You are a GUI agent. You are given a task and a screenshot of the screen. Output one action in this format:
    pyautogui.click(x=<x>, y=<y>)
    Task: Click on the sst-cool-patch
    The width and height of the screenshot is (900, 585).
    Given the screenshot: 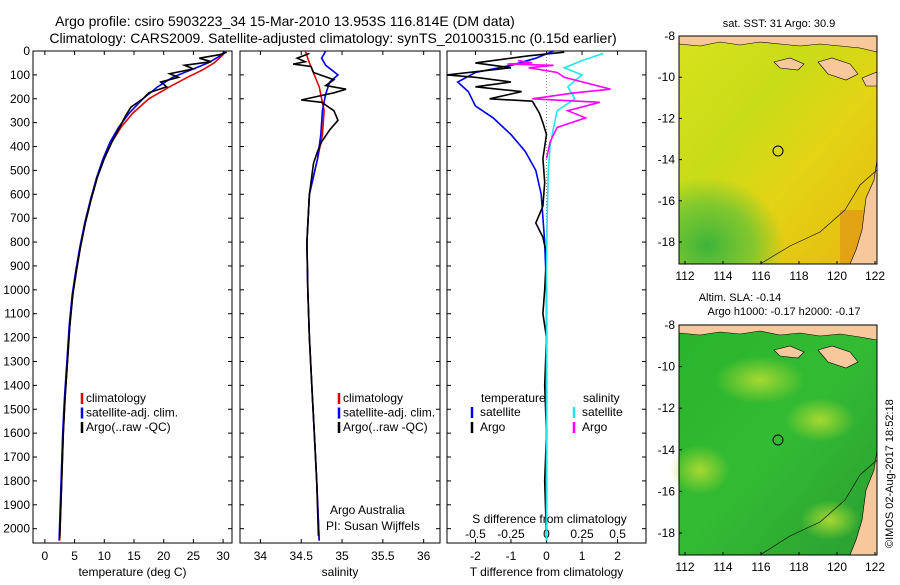 What is the action you would take?
    pyautogui.click(x=749, y=202)
    